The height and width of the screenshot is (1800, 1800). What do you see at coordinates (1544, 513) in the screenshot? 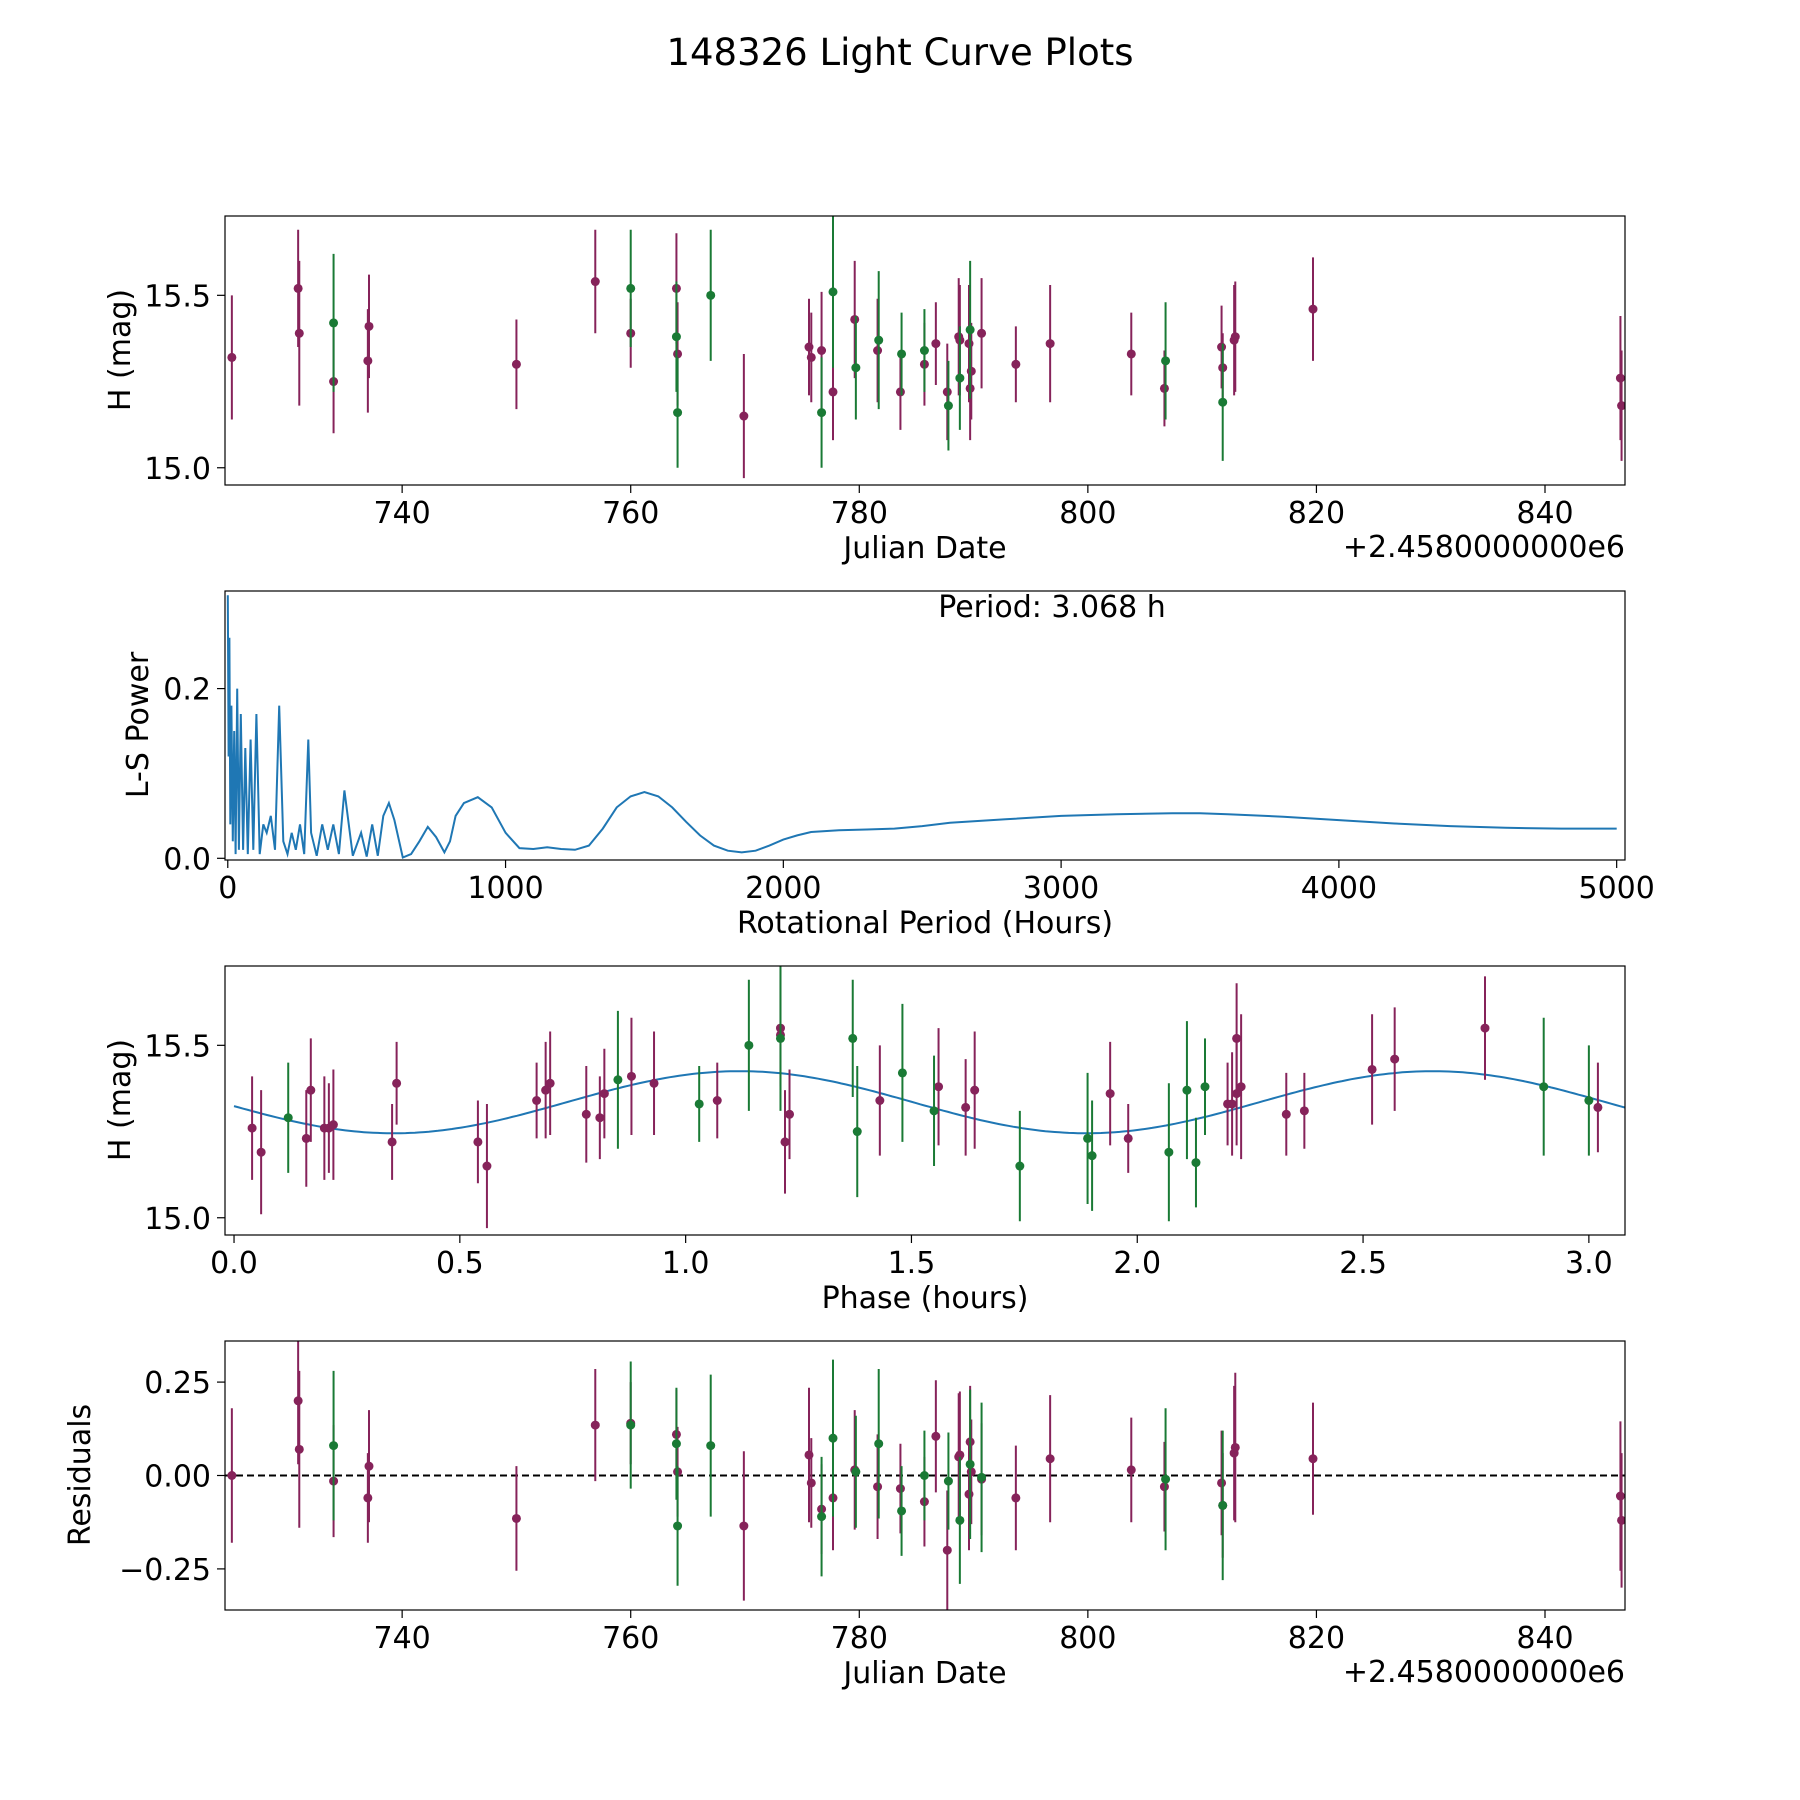
I see `x-tick-label: 840` at bounding box center [1544, 513].